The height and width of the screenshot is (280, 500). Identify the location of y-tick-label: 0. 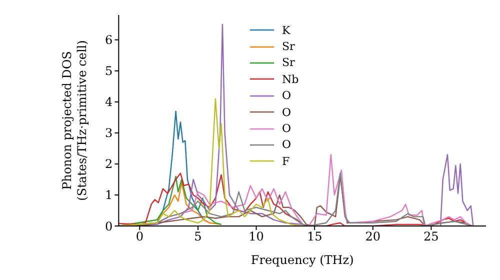
(109, 226).